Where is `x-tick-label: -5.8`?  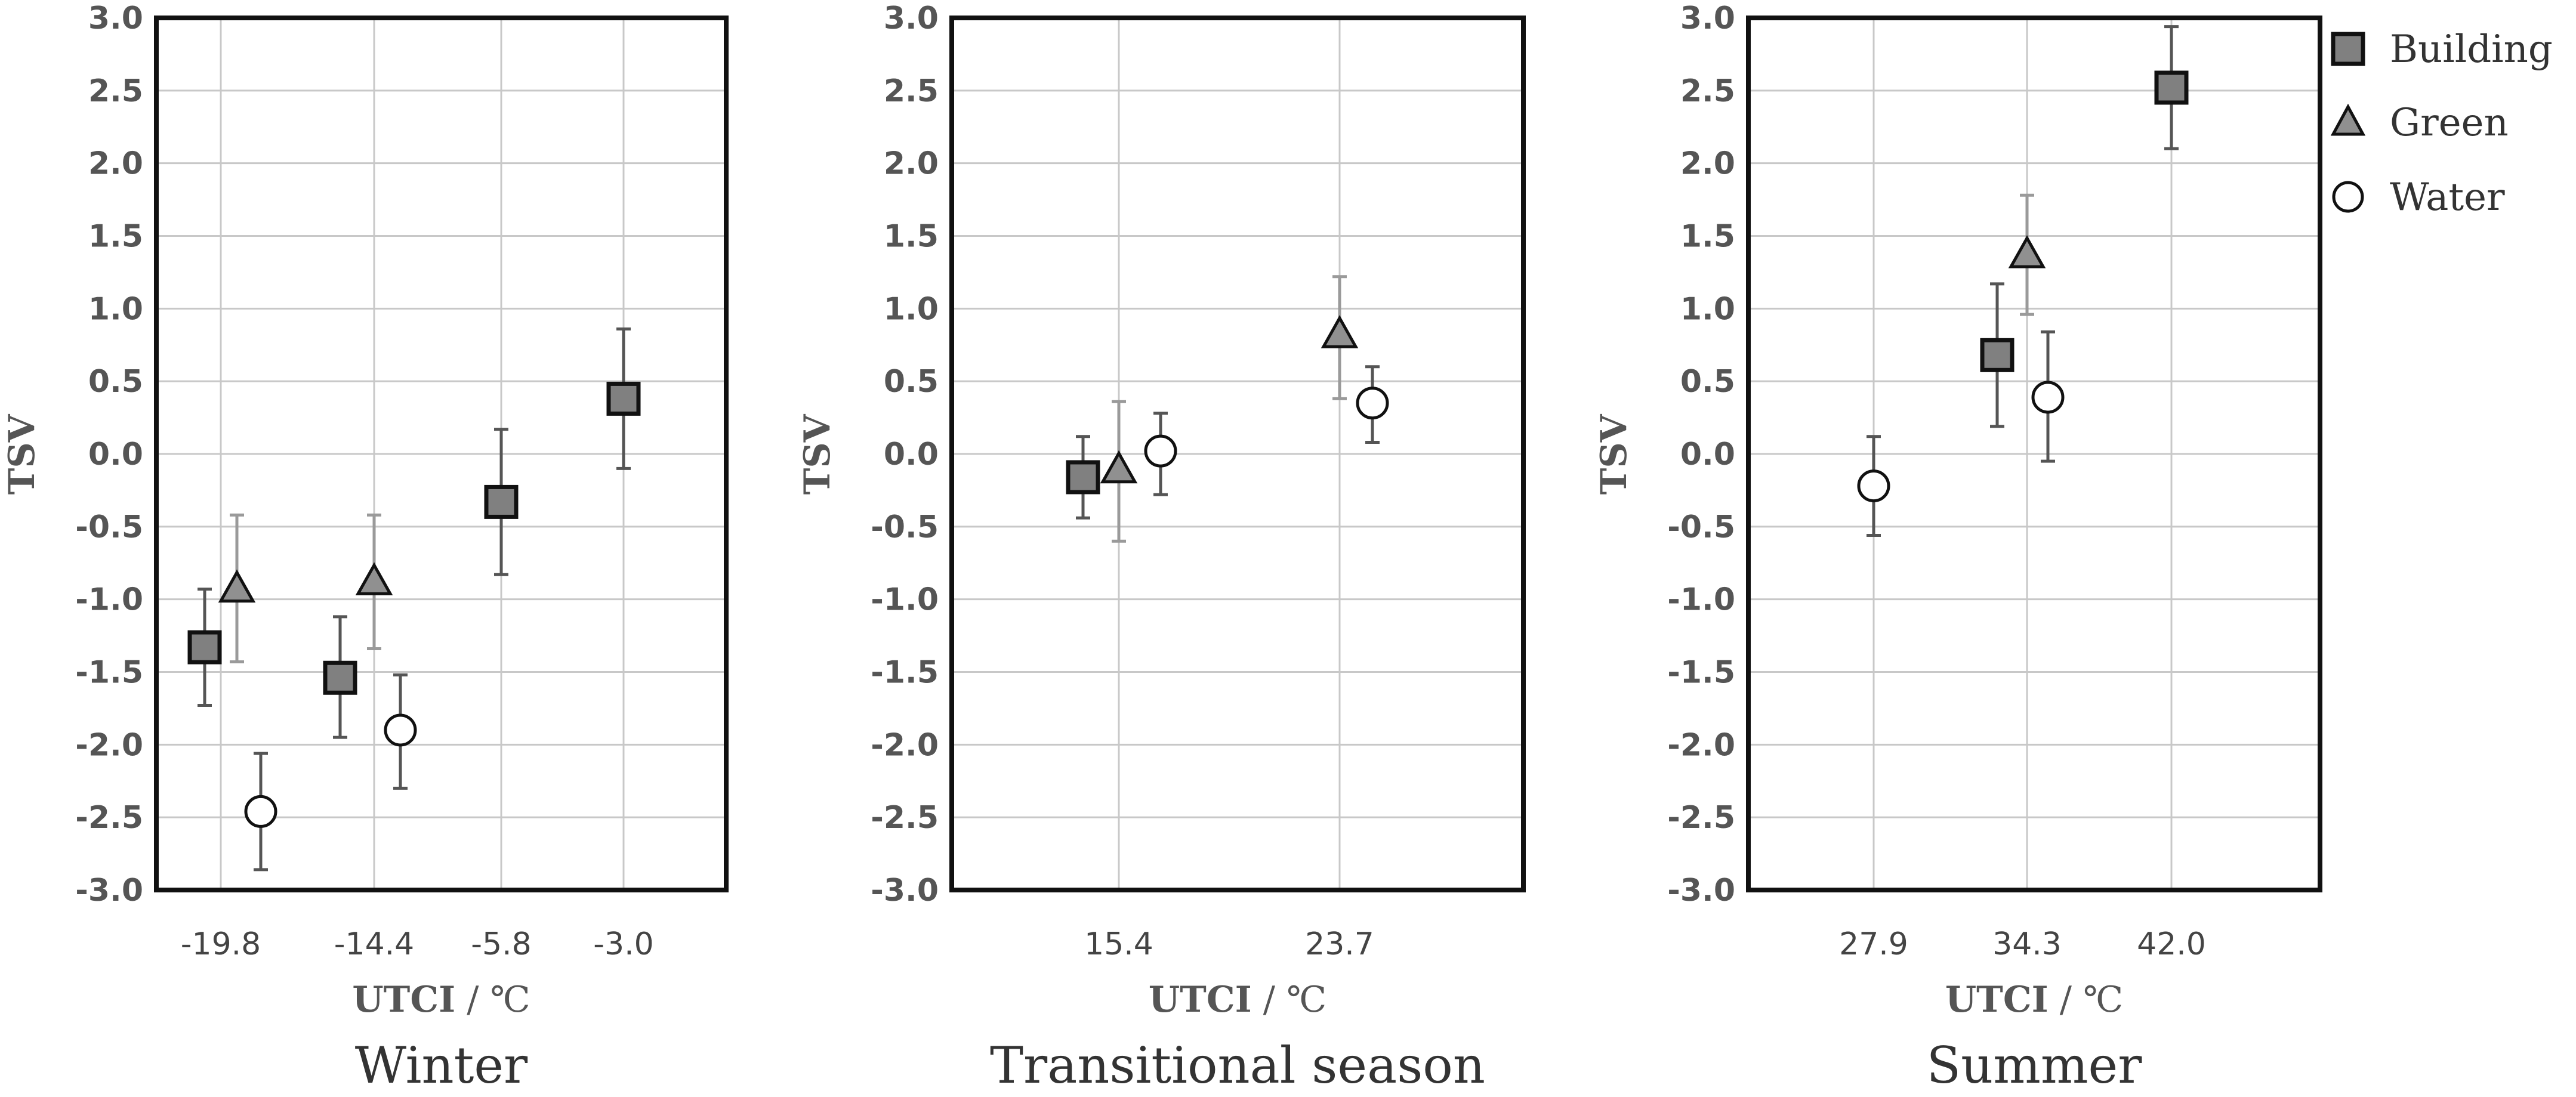 x-tick-label: -5.8 is located at coordinates (501, 944).